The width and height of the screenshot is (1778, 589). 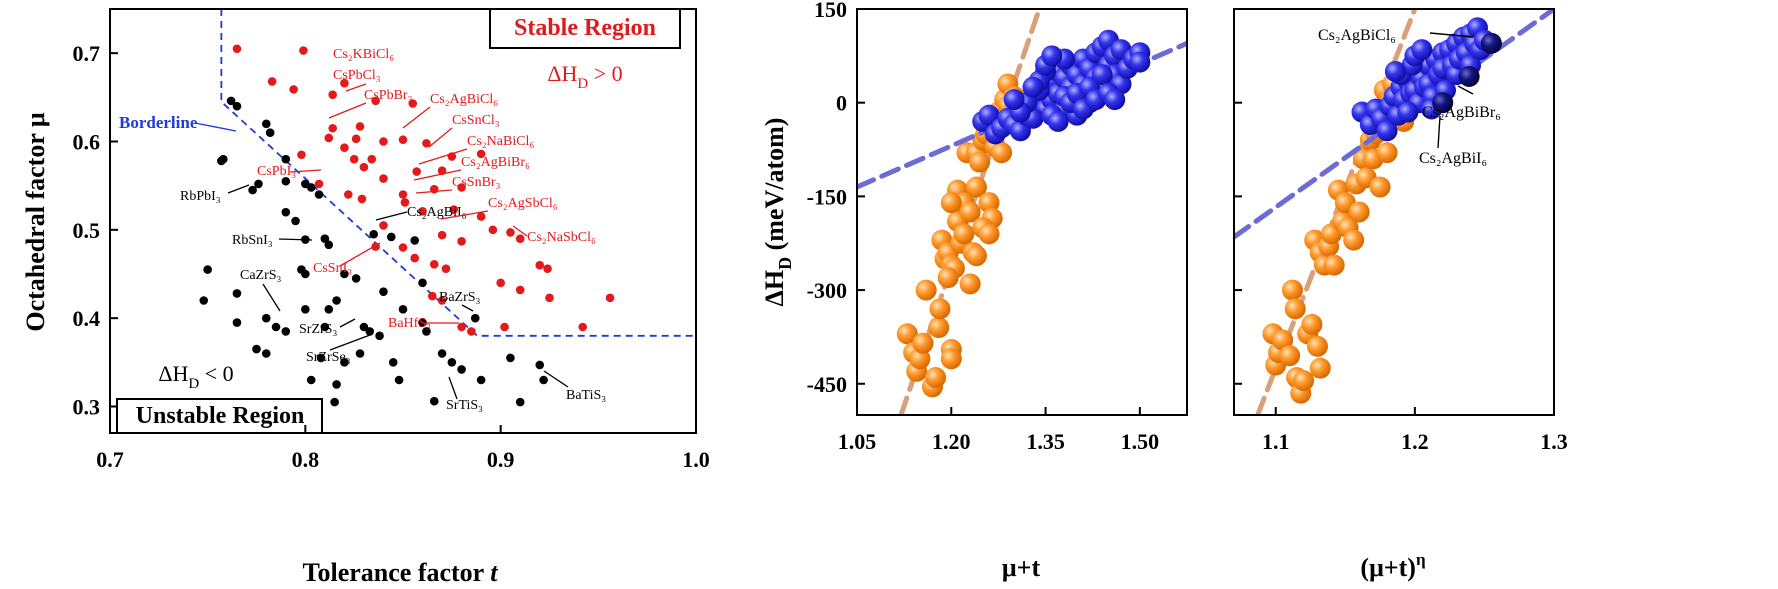 I want to click on borderline, so click(x=458, y=173).